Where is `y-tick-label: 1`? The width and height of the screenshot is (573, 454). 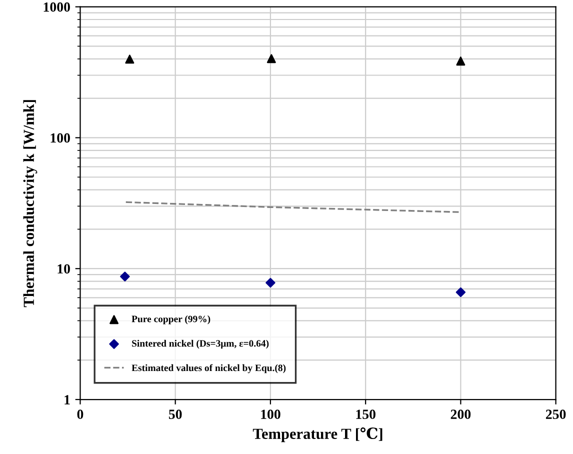
y-tick-label: 1 is located at coordinates (67, 399).